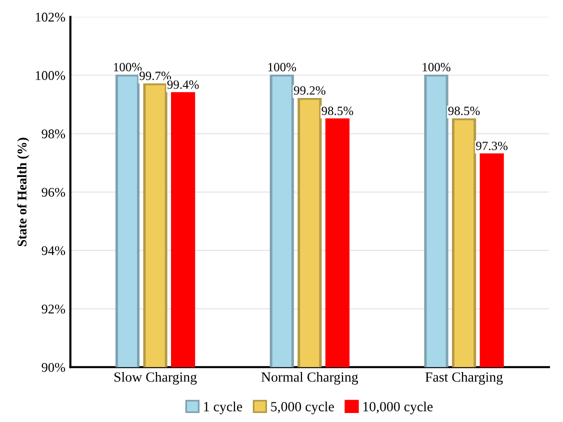 This screenshot has width=563, height=422. What do you see at coordinates (54, 192) in the screenshot?
I see `y-tick-label: 96%` at bounding box center [54, 192].